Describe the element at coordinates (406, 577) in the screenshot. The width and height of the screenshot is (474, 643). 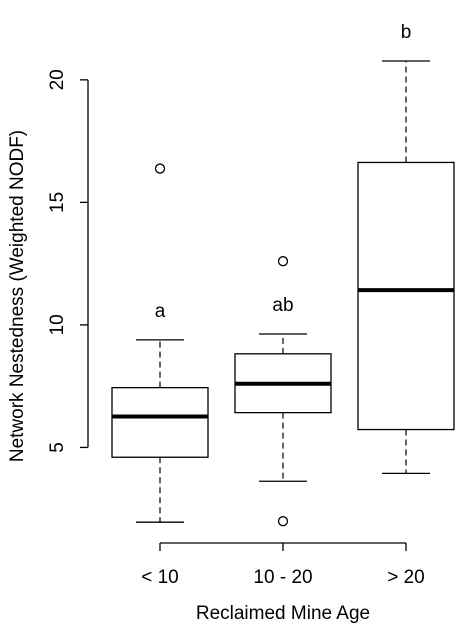
I see `x-tick-label: > 20` at that location.